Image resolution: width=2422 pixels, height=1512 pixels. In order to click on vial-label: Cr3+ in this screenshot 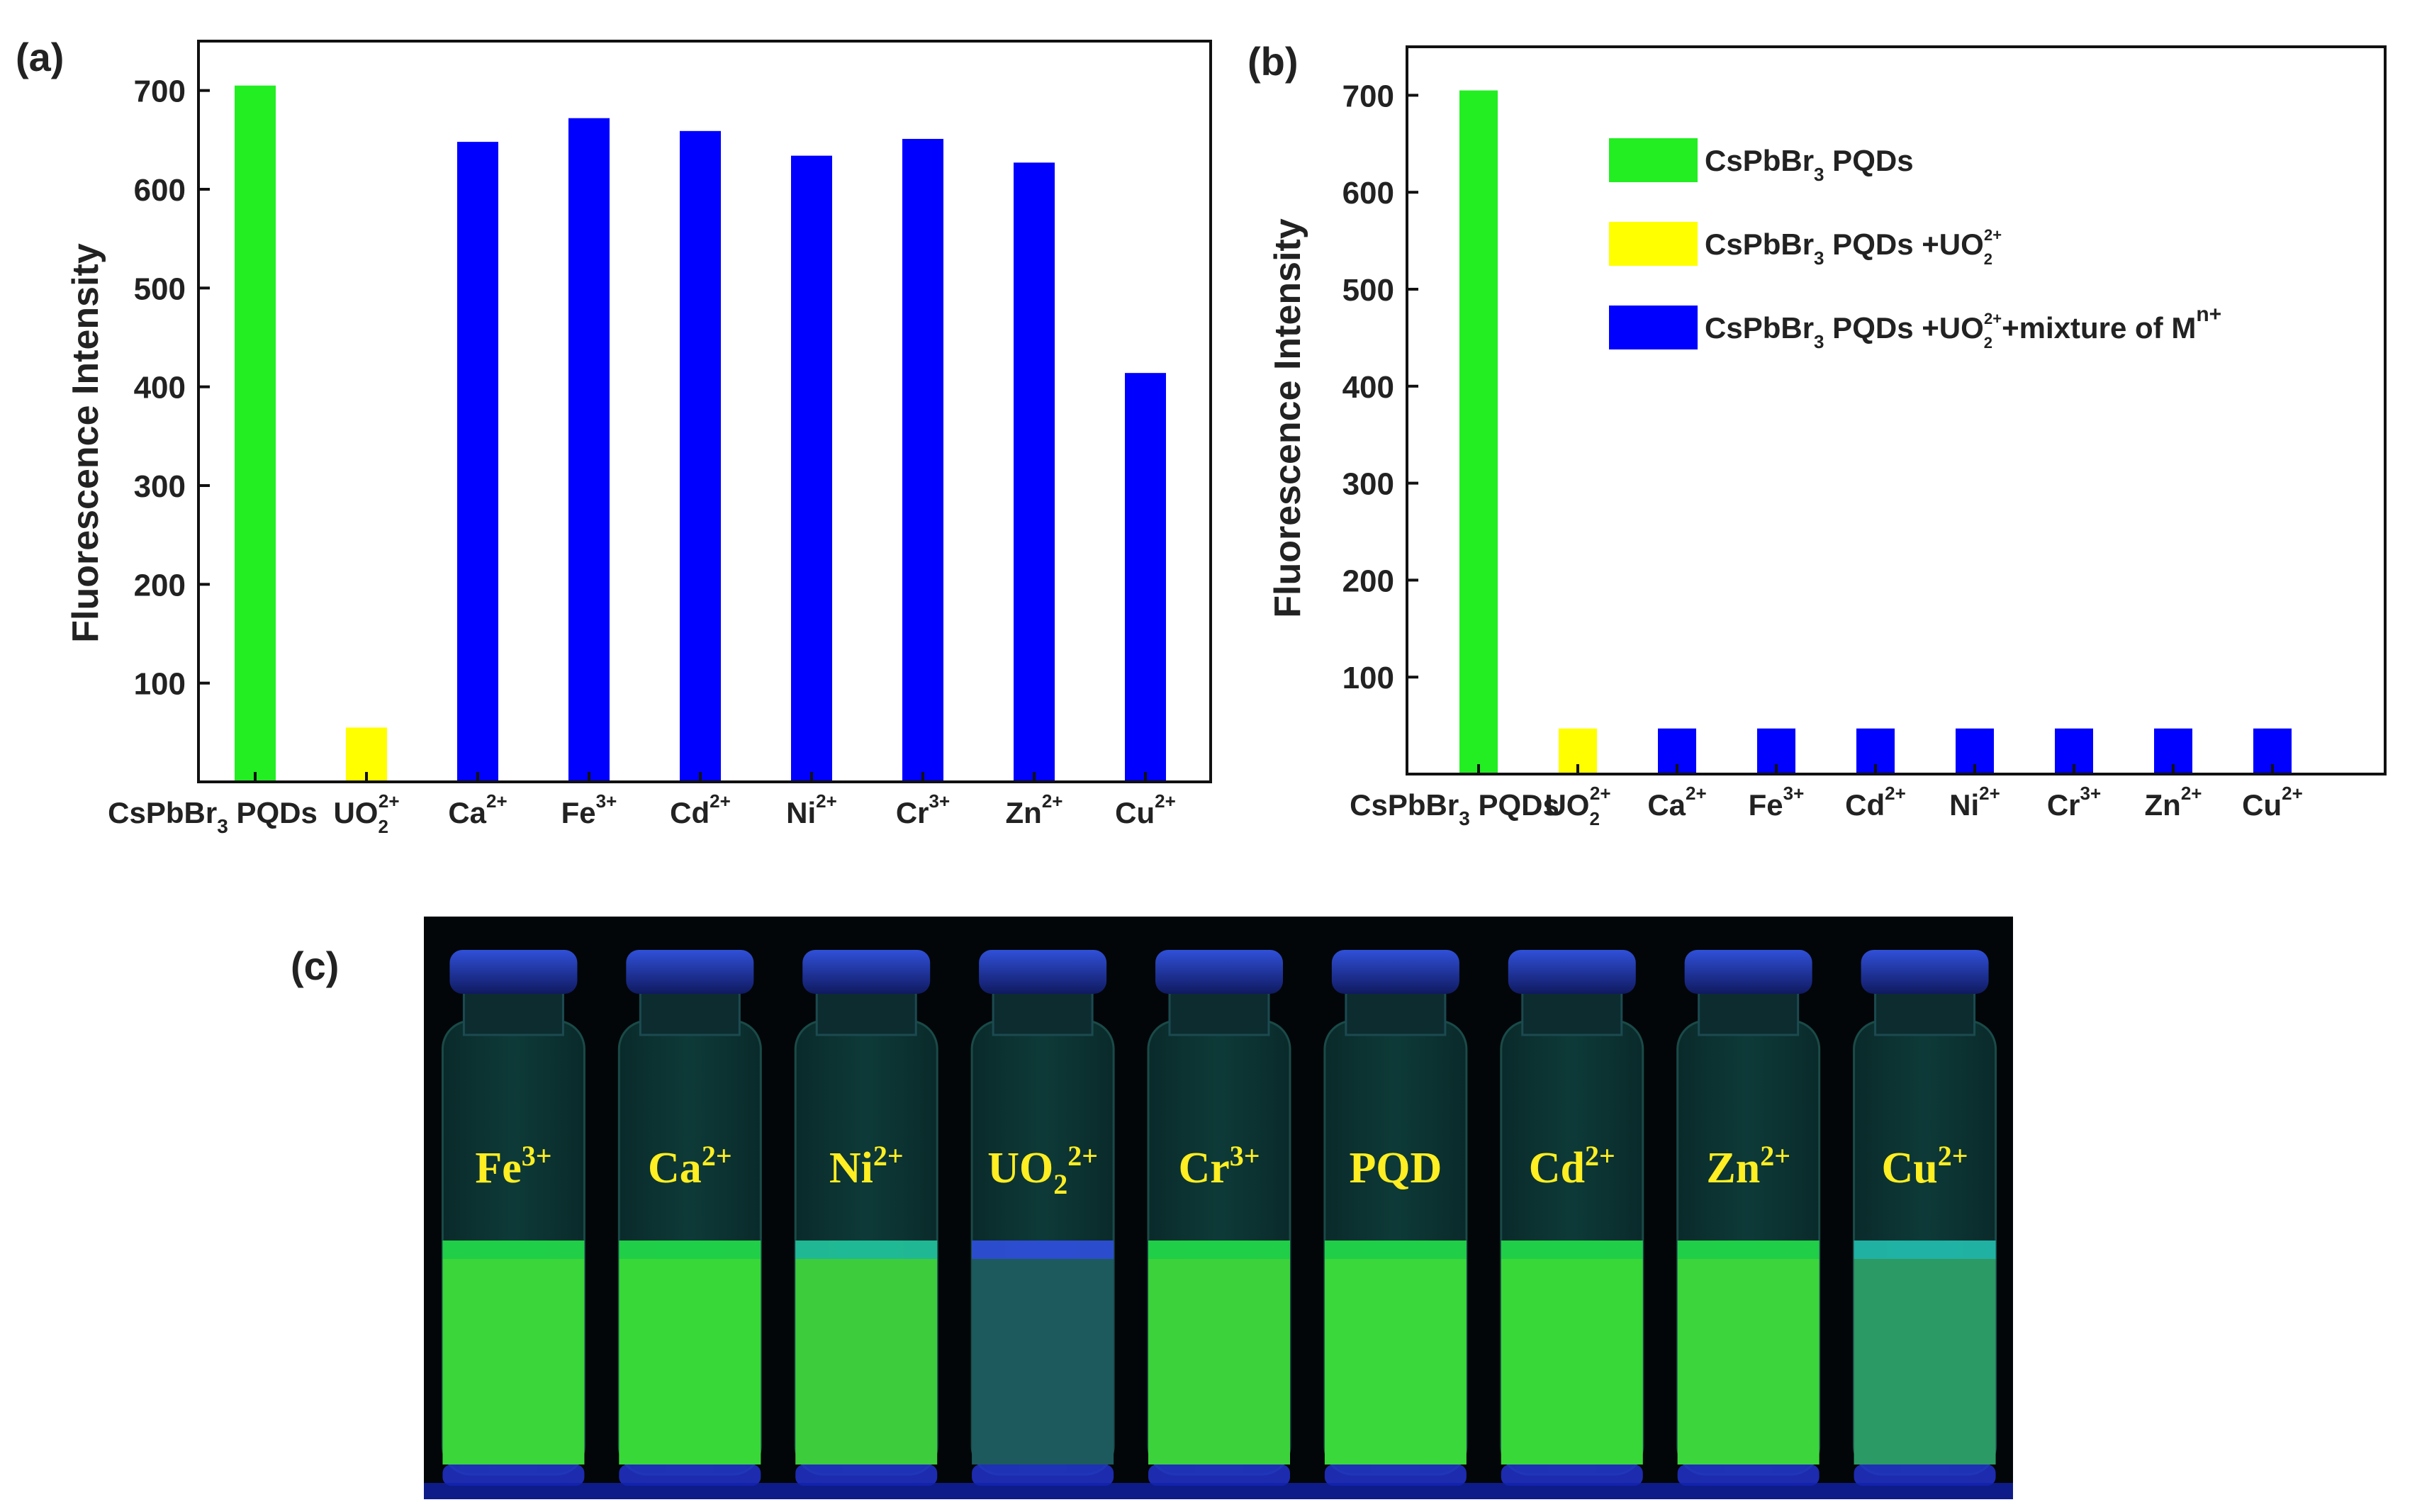, I will do `click(1219, 1166)`.